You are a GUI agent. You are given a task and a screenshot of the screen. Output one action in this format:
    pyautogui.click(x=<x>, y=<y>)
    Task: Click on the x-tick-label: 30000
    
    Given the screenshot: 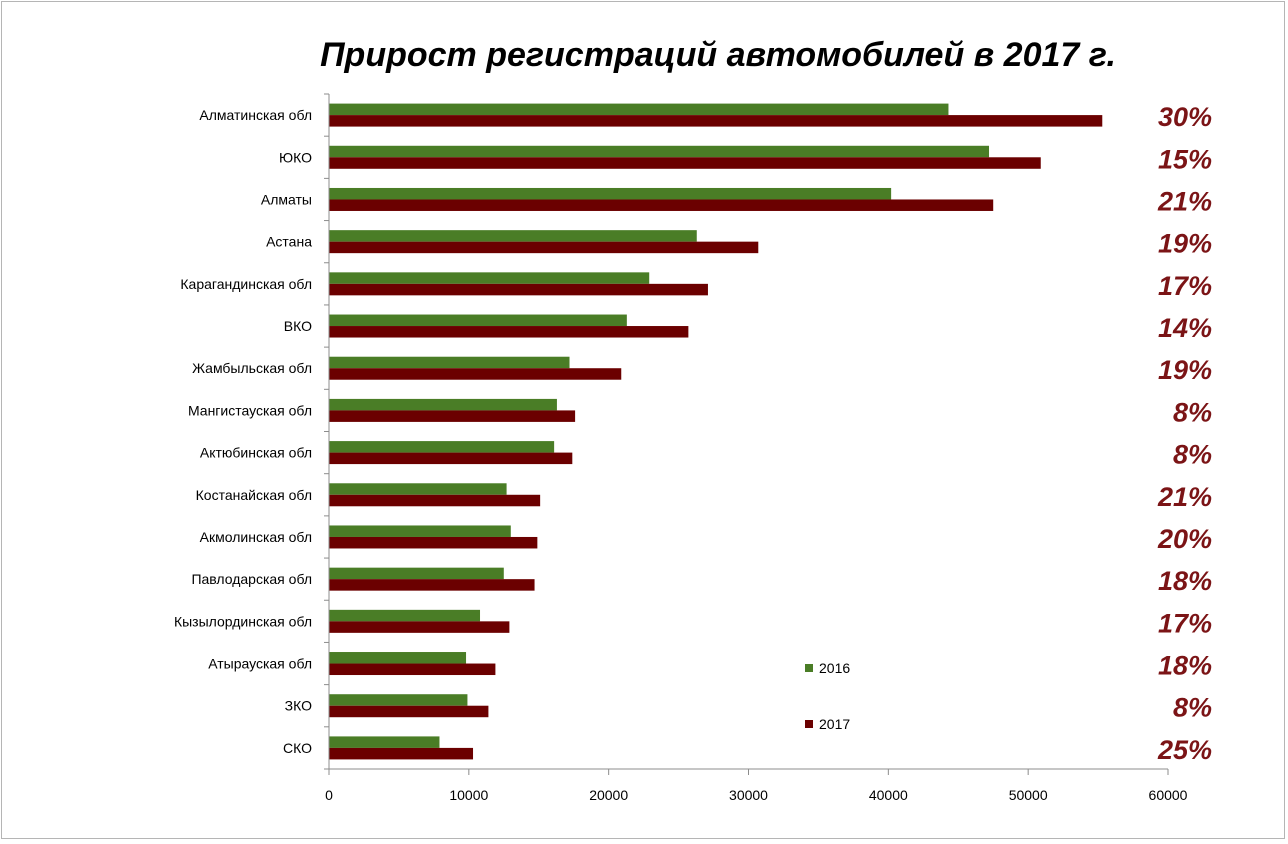 What is the action you would take?
    pyautogui.click(x=748, y=795)
    